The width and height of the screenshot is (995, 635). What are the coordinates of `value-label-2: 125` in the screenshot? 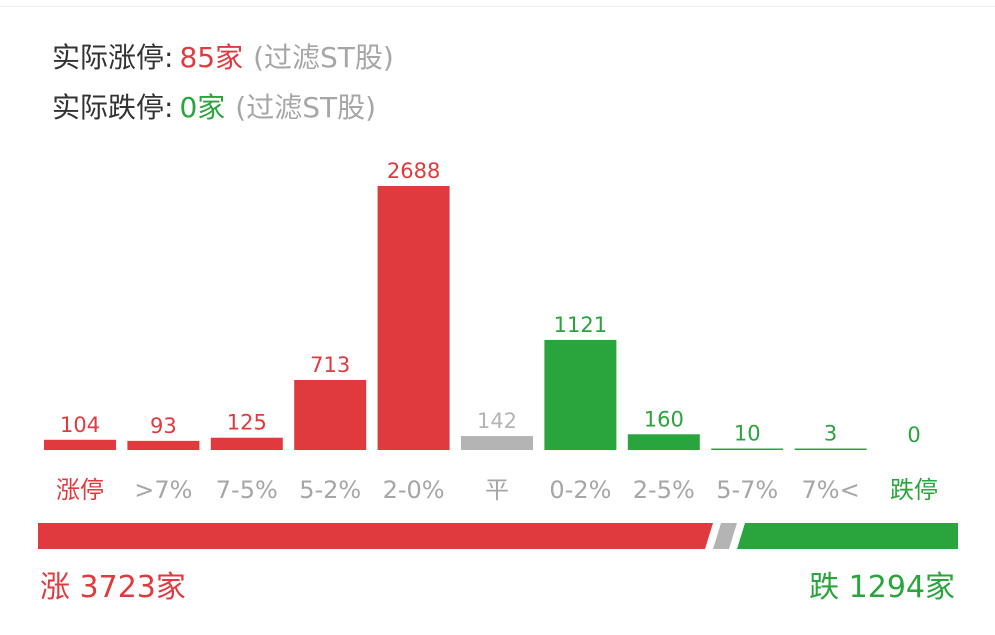 It's located at (247, 423).